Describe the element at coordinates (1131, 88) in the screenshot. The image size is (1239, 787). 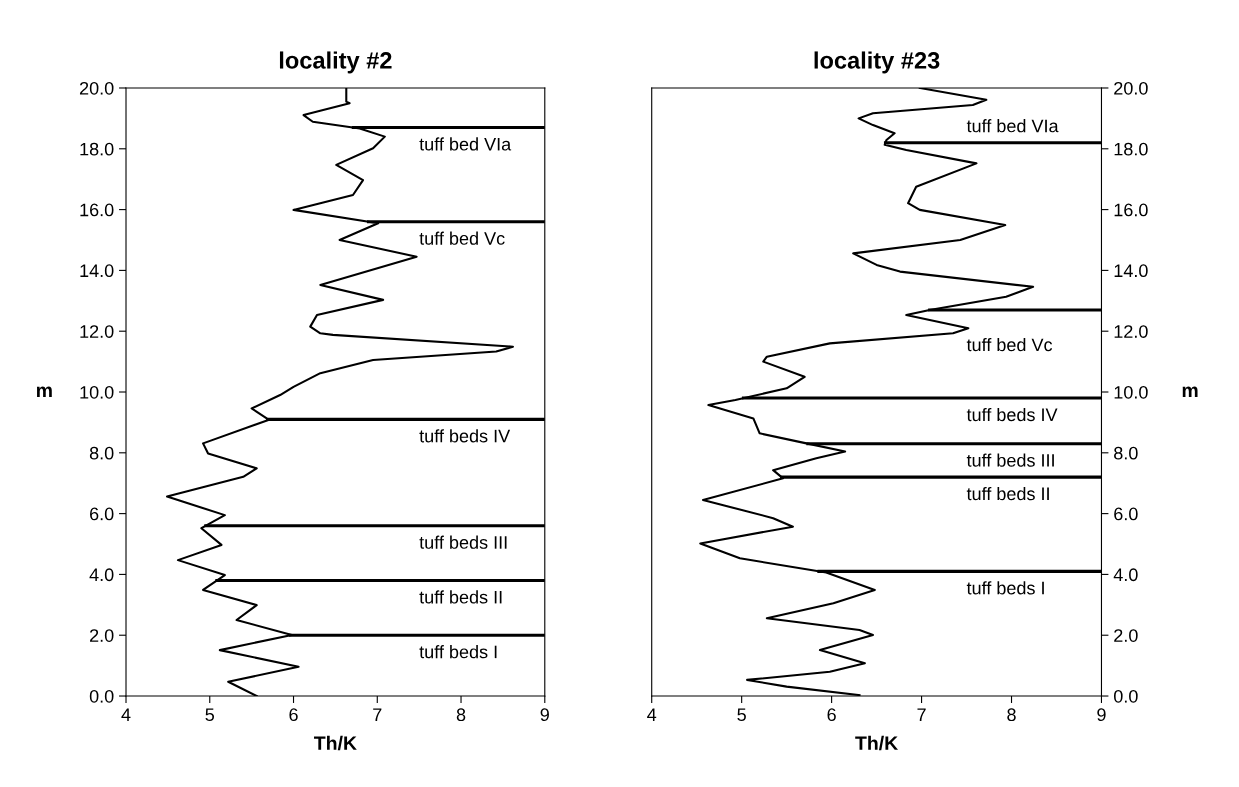
I see `y2-tick-label: 20.0` at that location.